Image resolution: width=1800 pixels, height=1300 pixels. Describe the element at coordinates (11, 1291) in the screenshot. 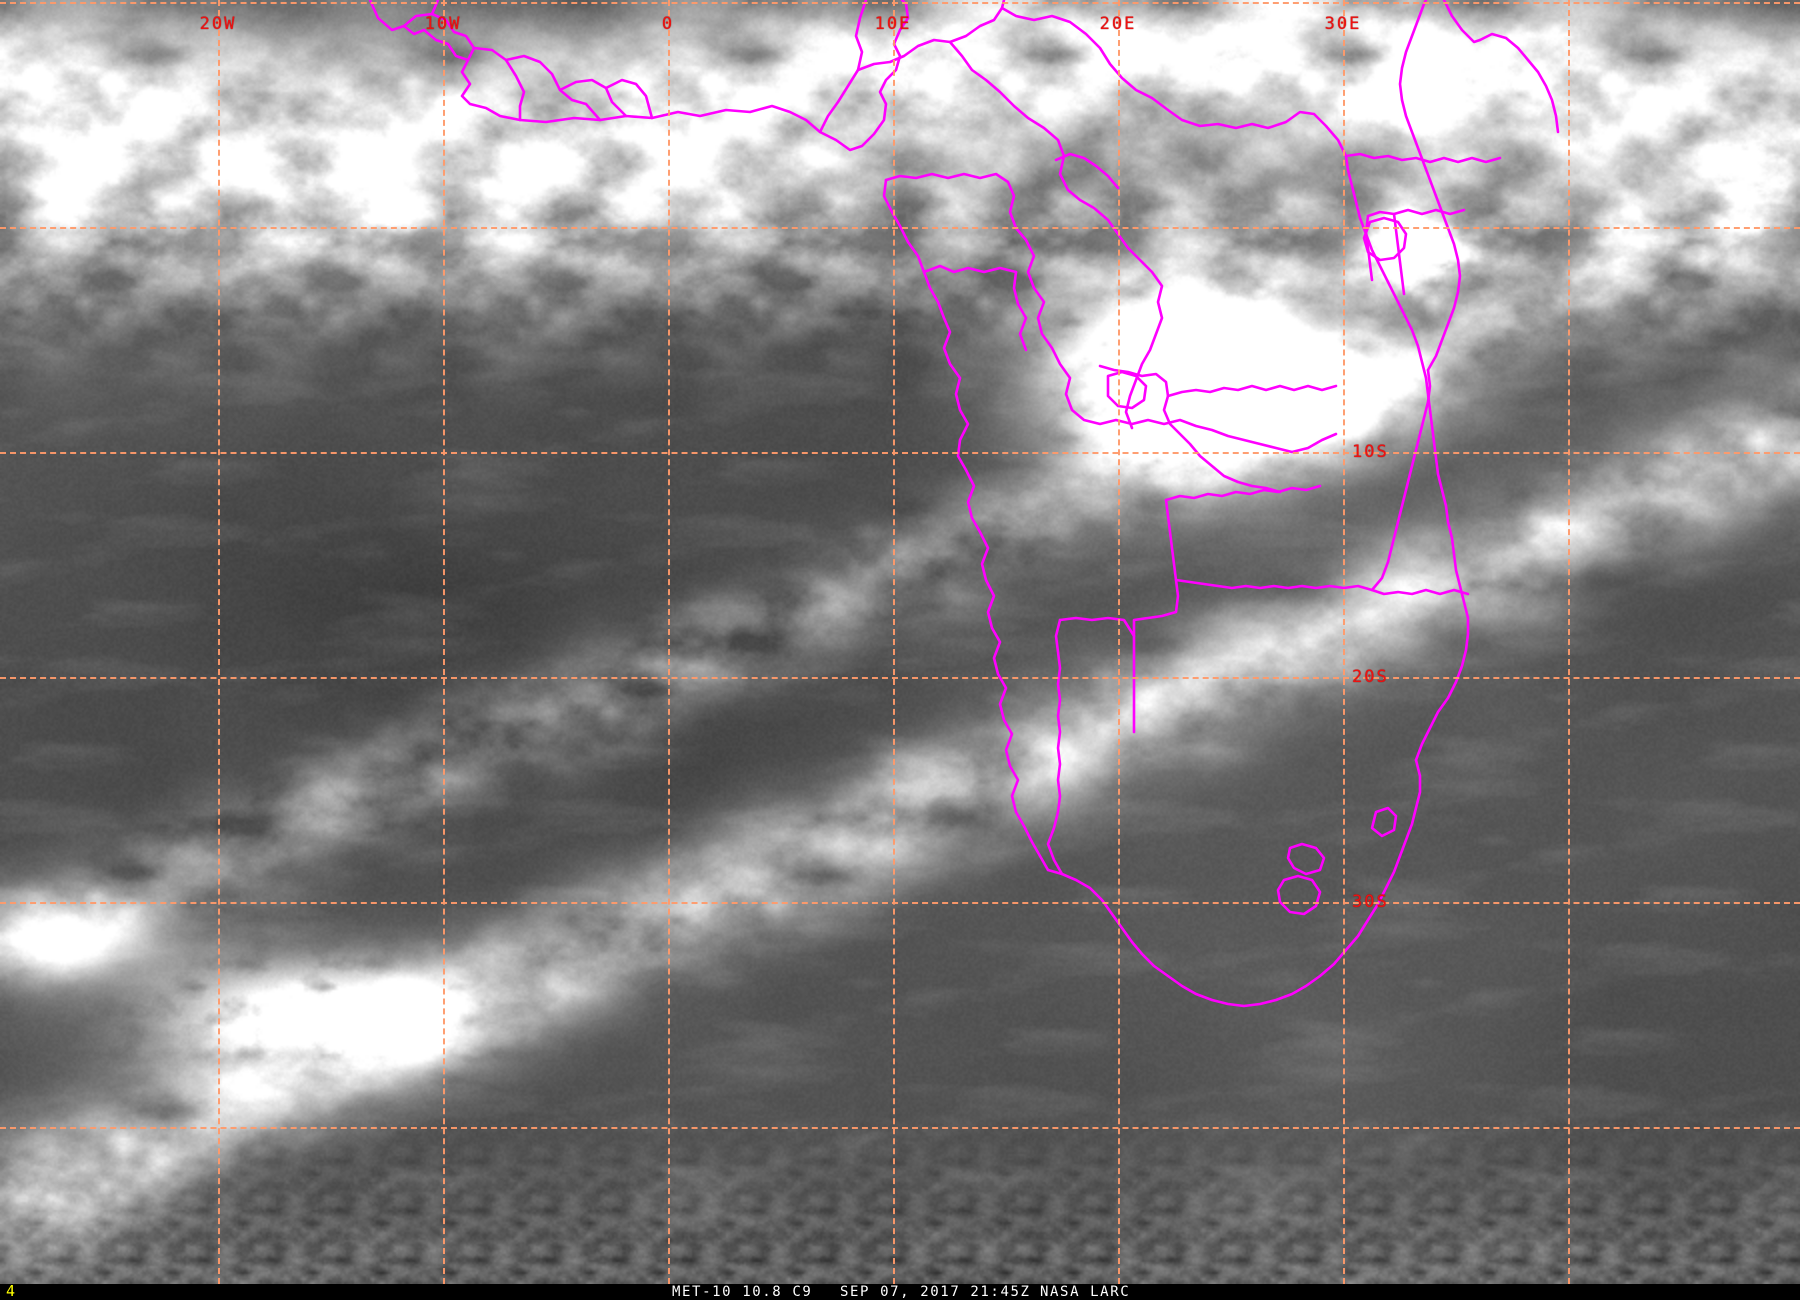

I see `frame-number-label: 4` at that location.